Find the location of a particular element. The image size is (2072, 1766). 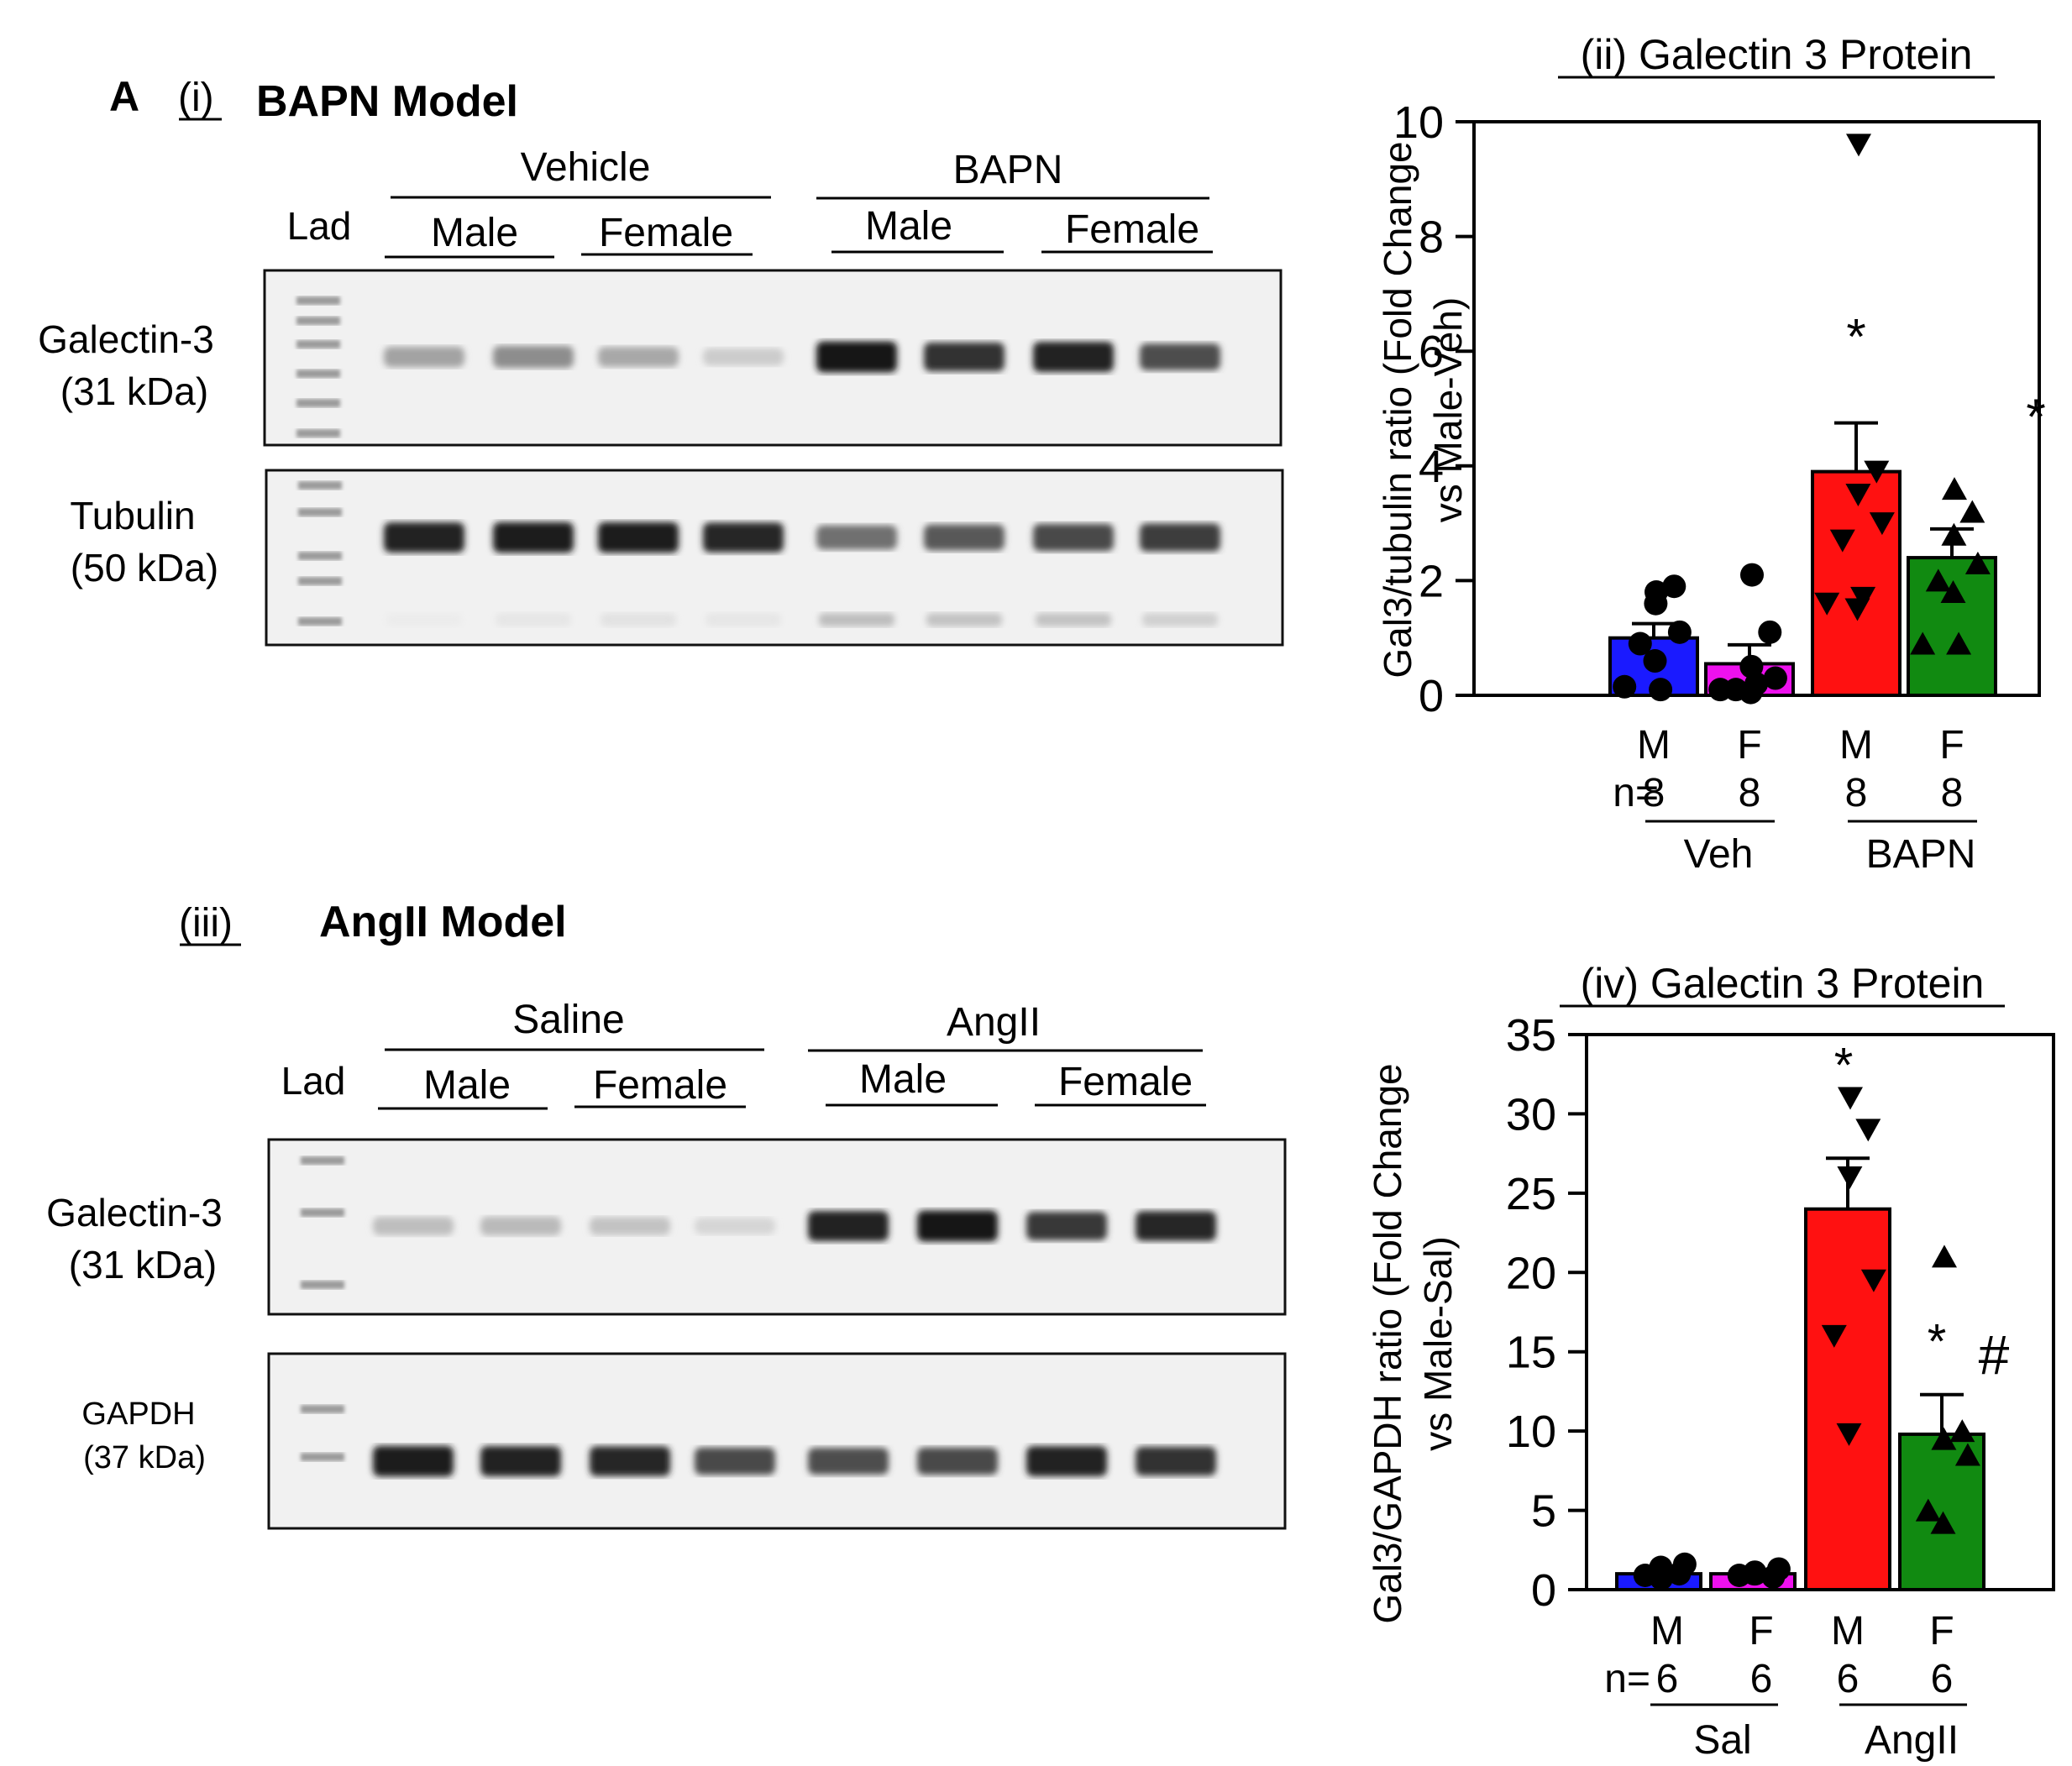

subgroup-male-bapn: Male is located at coordinates (909, 226).